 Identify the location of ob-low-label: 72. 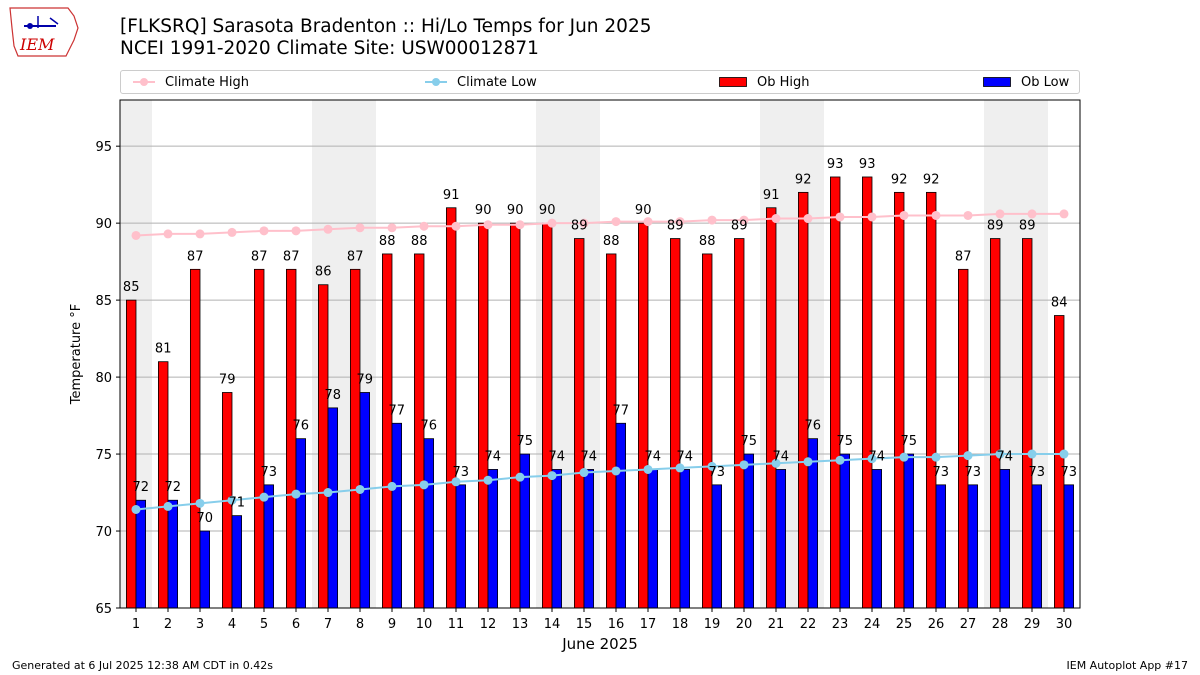
(173, 487).